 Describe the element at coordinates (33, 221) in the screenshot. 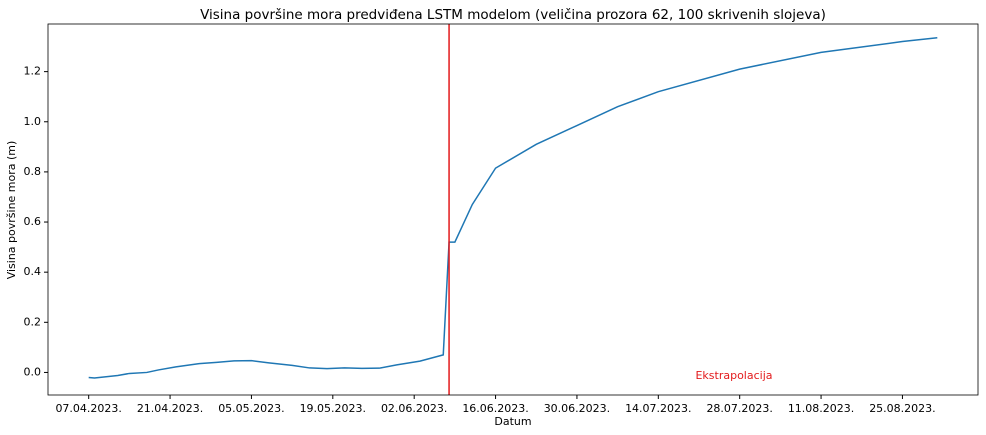

I see `y-tick-label: 0.6` at that location.